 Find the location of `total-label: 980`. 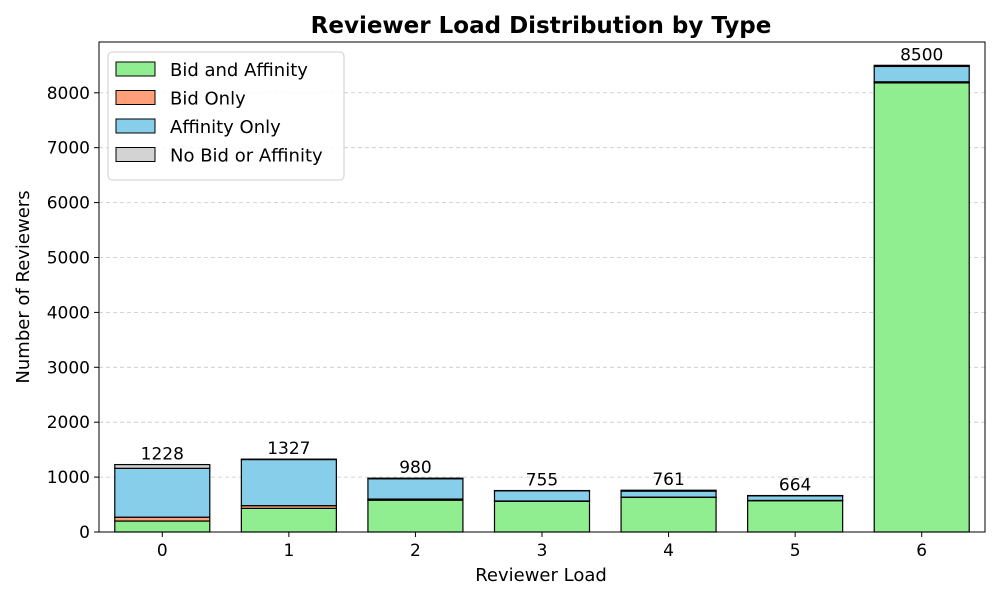

total-label: 980 is located at coordinates (415, 468).